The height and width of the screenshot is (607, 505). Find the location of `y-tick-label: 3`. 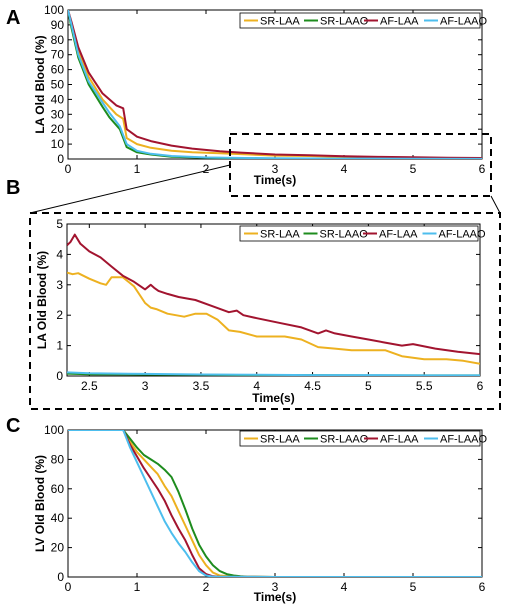

y-tick-label: 3 is located at coordinates (59, 285).